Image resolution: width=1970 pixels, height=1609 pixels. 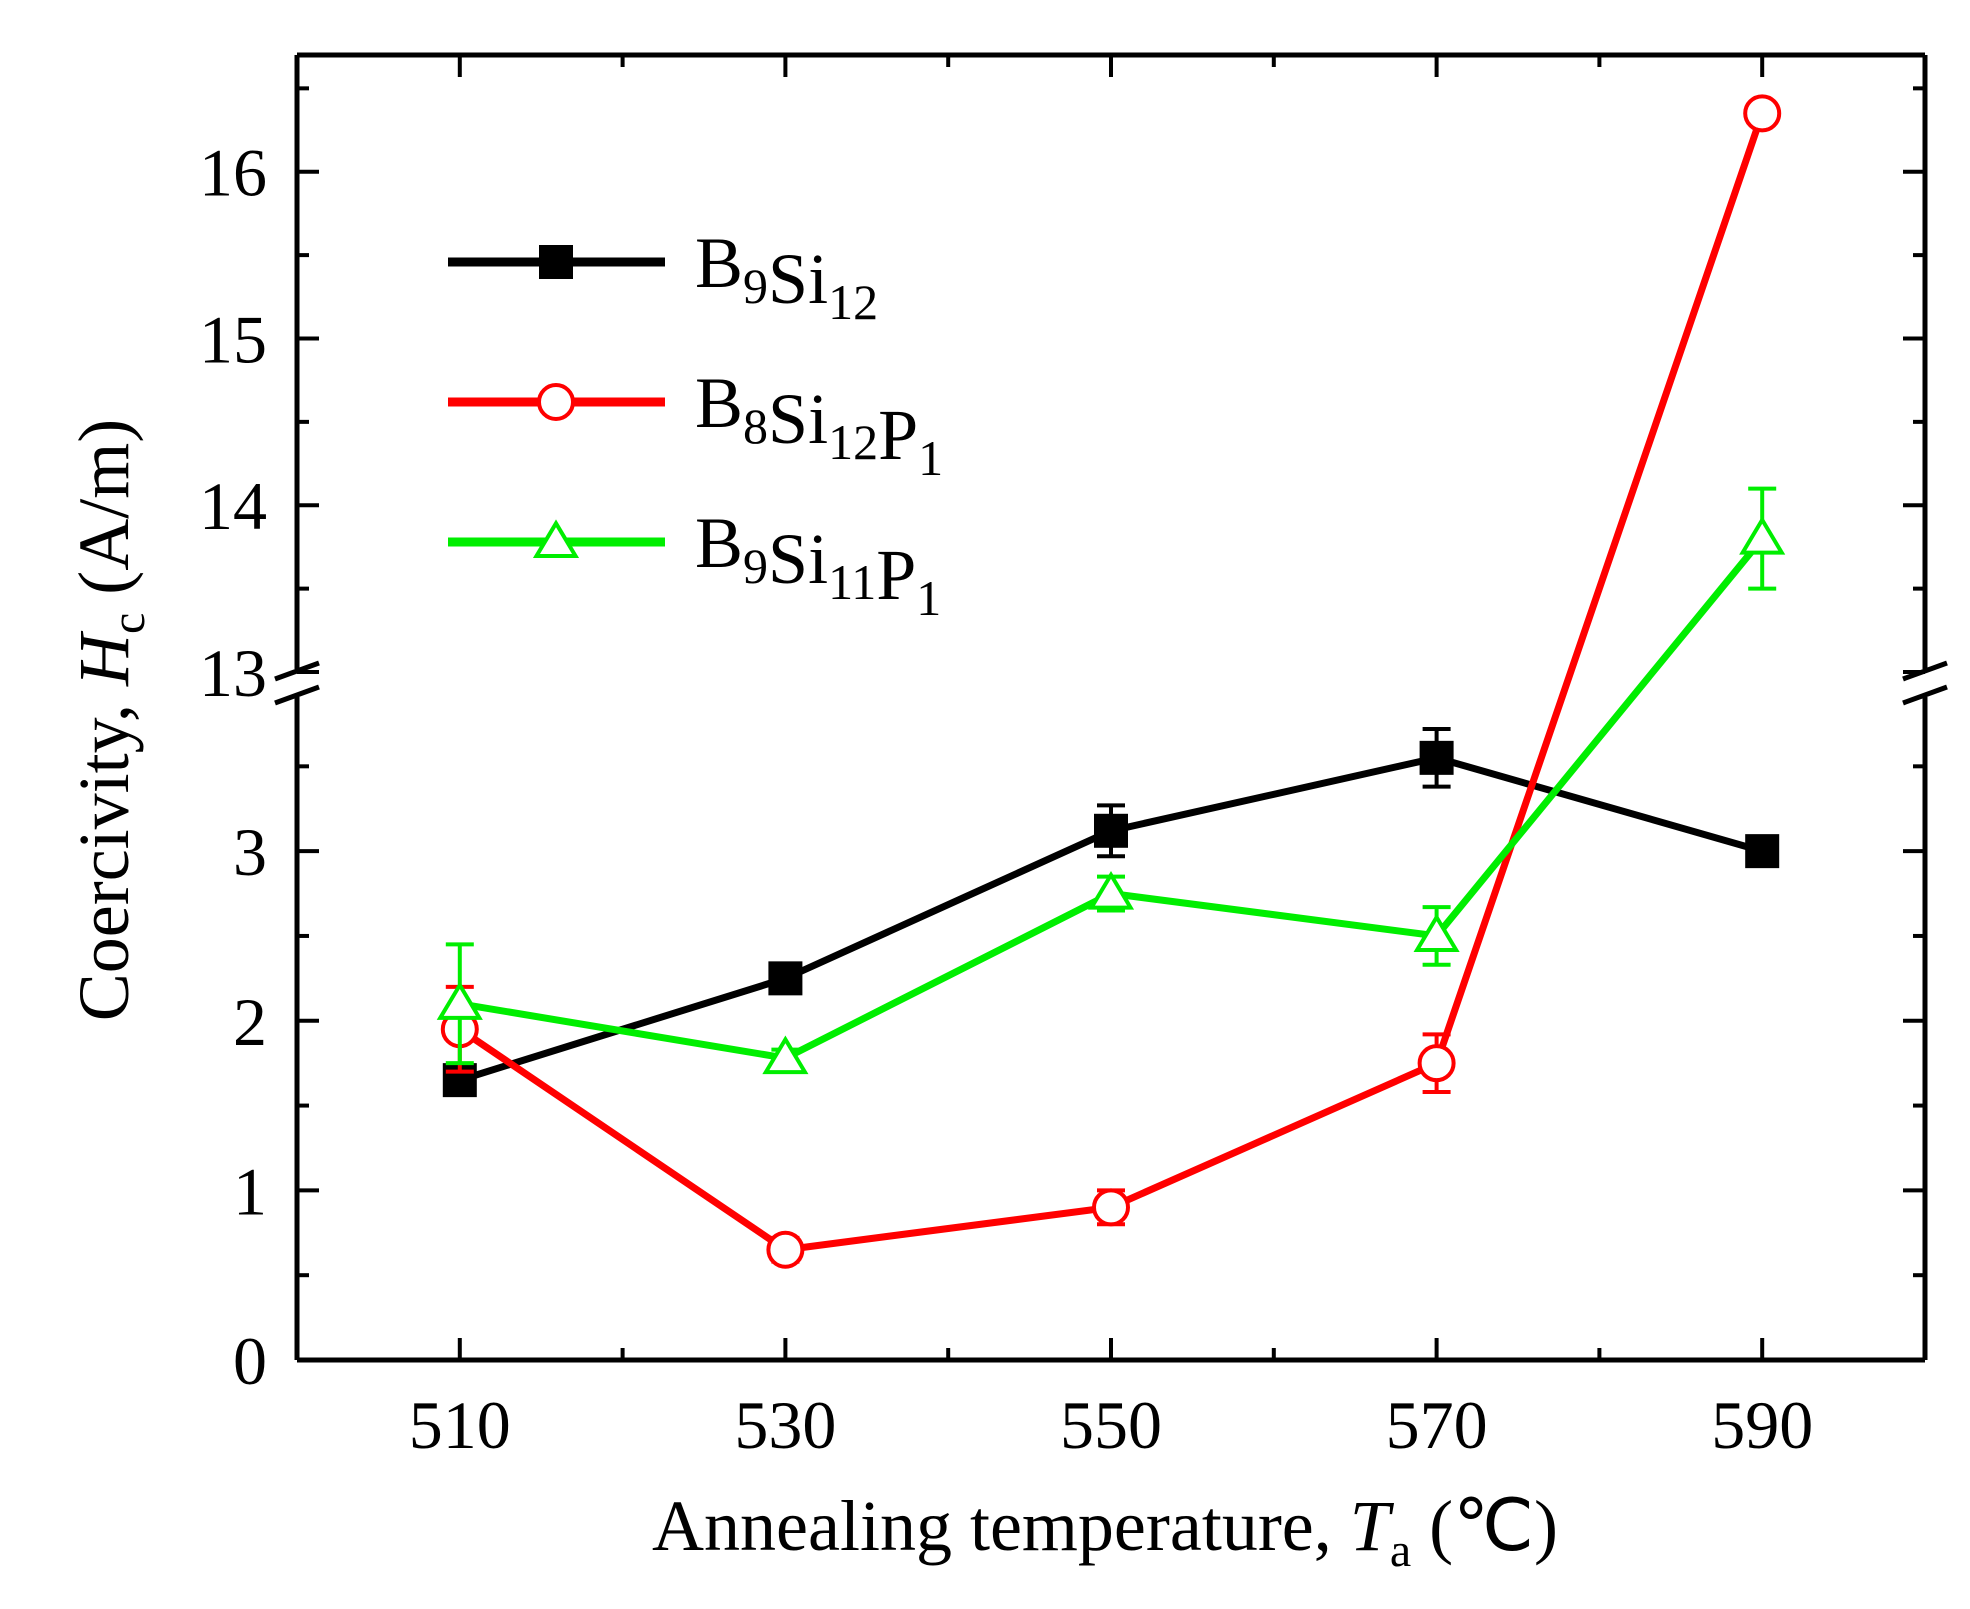 I want to click on legend-entry-B8Si12P1: B8Si12P1, so click(x=695, y=424).